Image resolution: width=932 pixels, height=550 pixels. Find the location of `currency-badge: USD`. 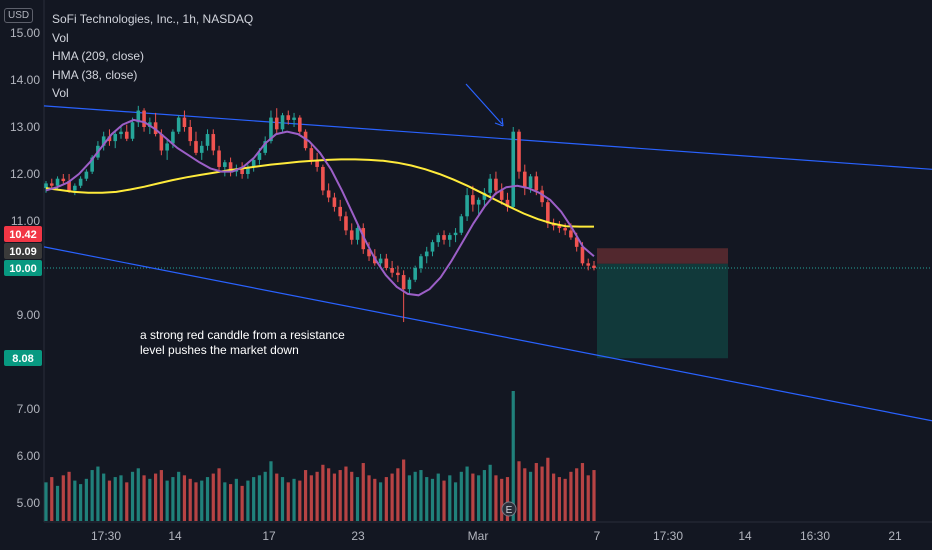

currency-badge: USD is located at coordinates (19, 15).